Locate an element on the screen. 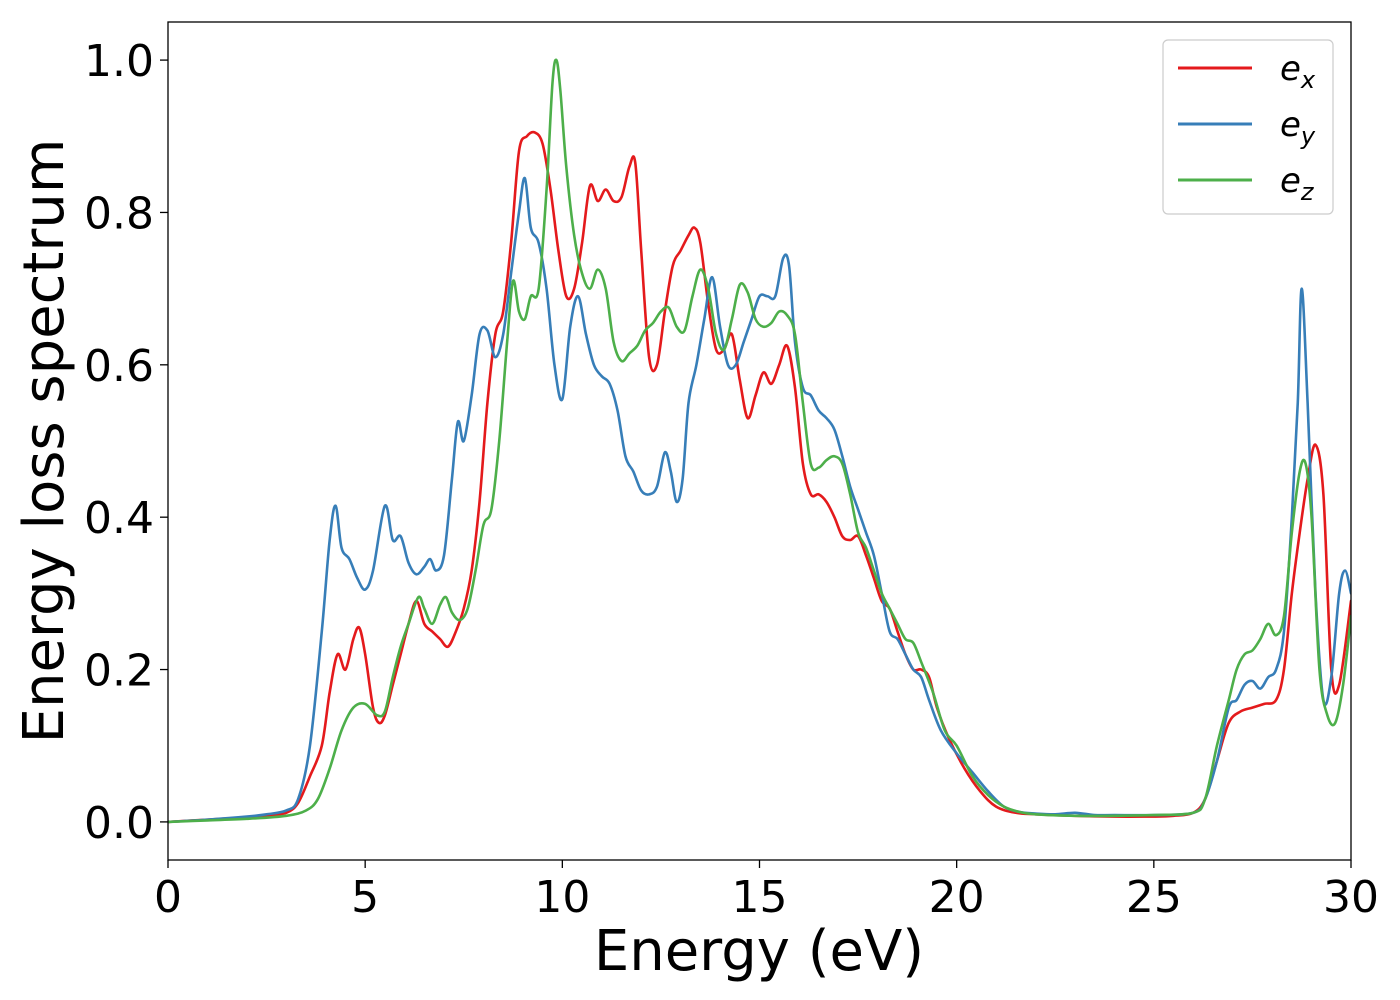 This screenshot has height=1000, width=1400. y-tick-label: 0.4 is located at coordinates (119, 518).